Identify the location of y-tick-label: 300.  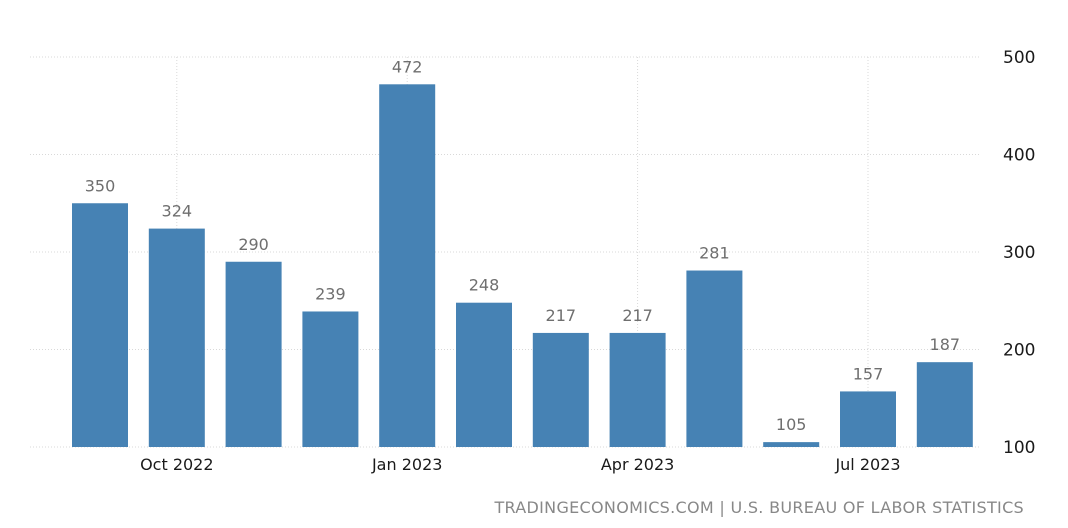
(1019, 253).